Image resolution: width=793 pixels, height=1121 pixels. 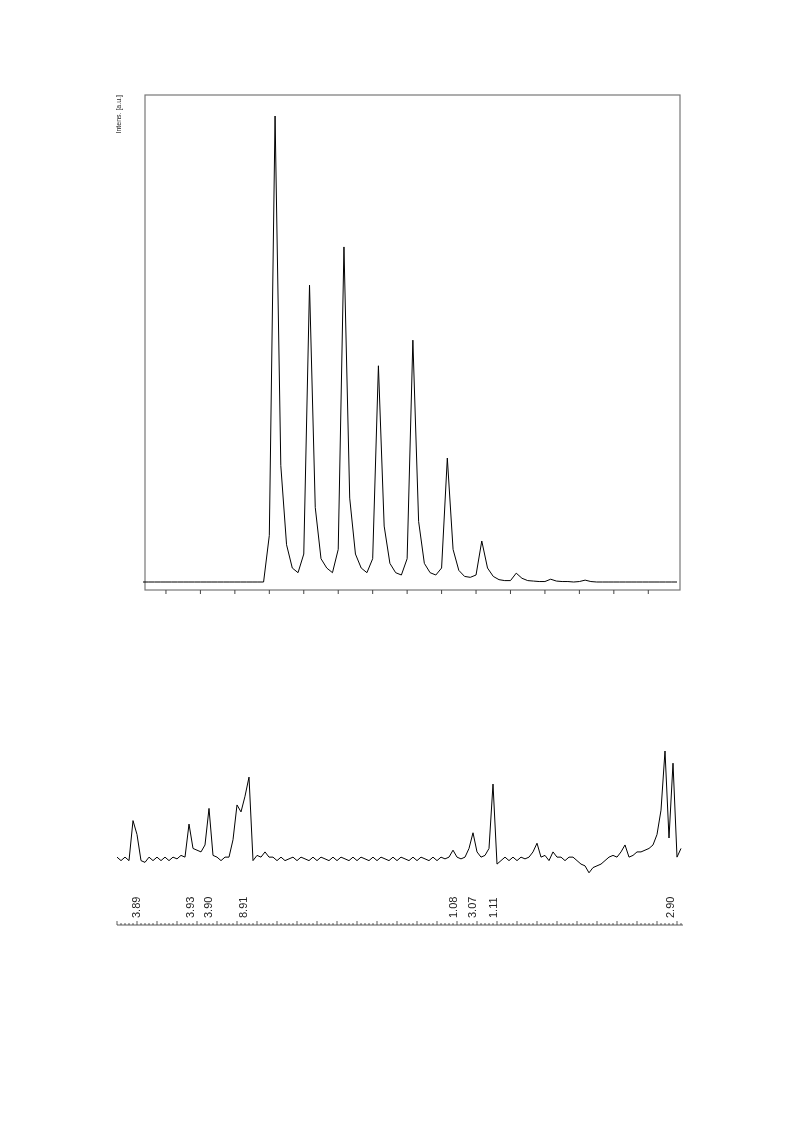 What do you see at coordinates (670, 907) in the screenshot?
I see `annotation: 2.90` at bounding box center [670, 907].